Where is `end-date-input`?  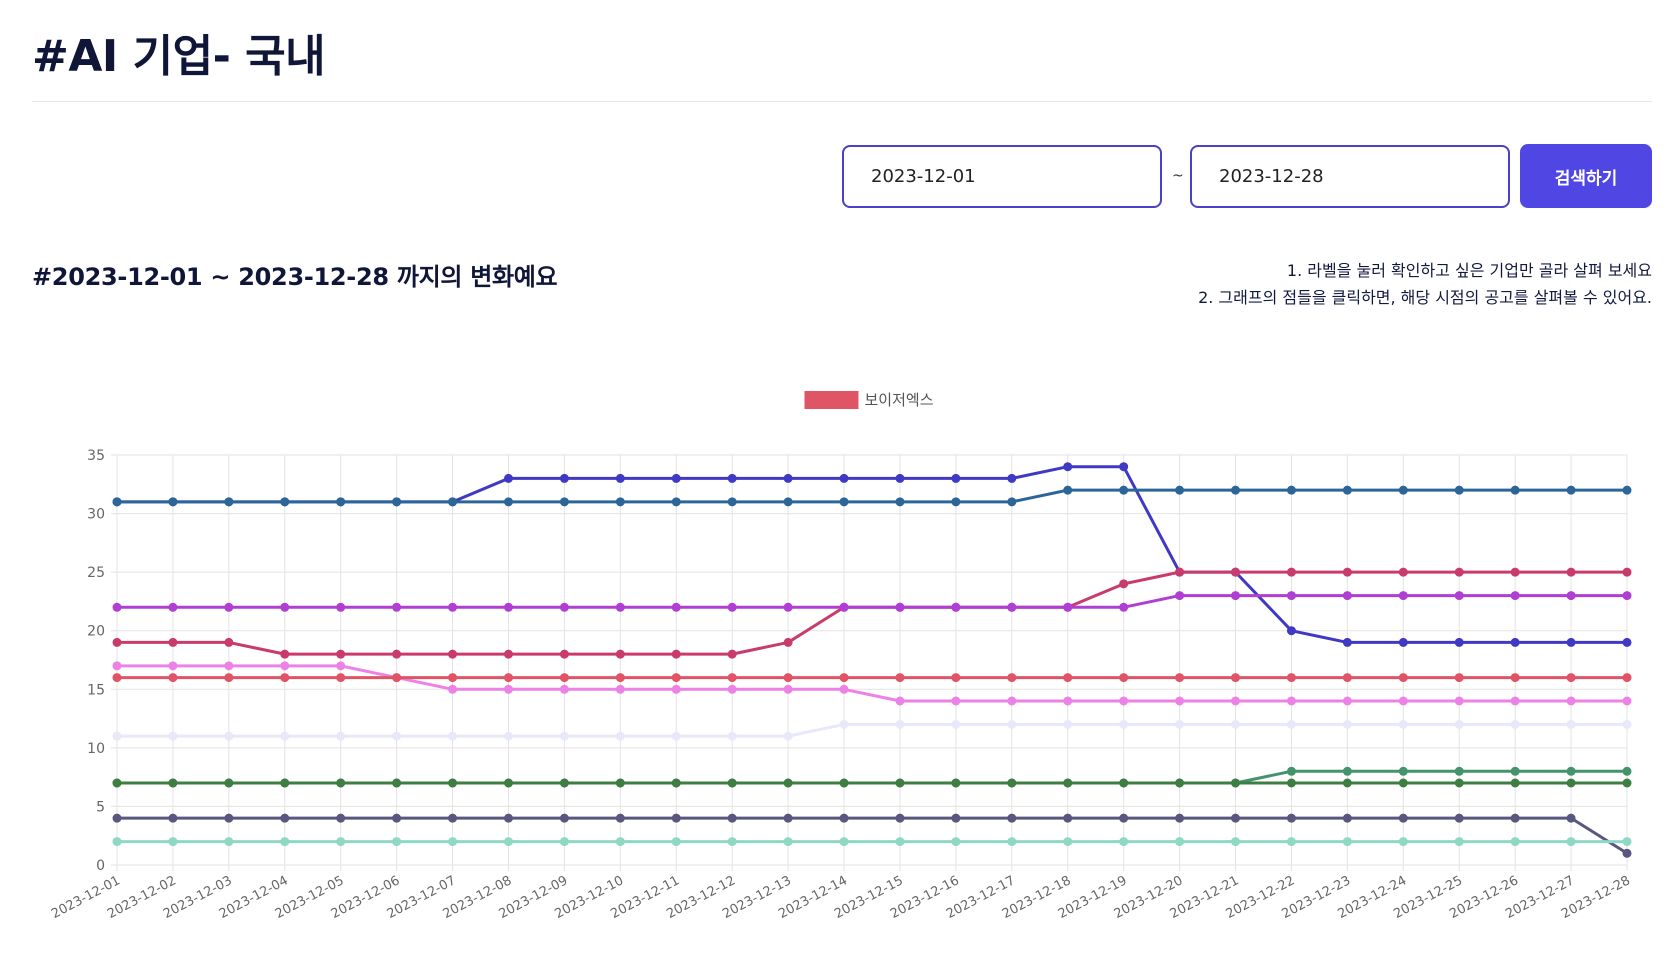
end-date-input is located at coordinates (1350, 176).